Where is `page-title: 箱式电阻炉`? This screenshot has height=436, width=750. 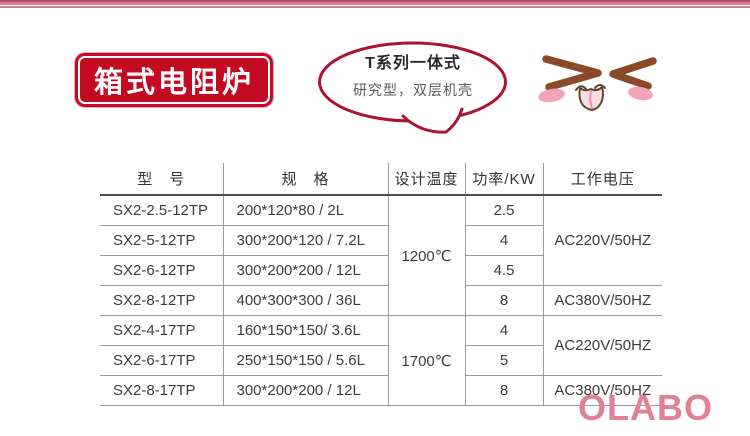
page-title: 箱式电阻炉 is located at coordinates (173, 83).